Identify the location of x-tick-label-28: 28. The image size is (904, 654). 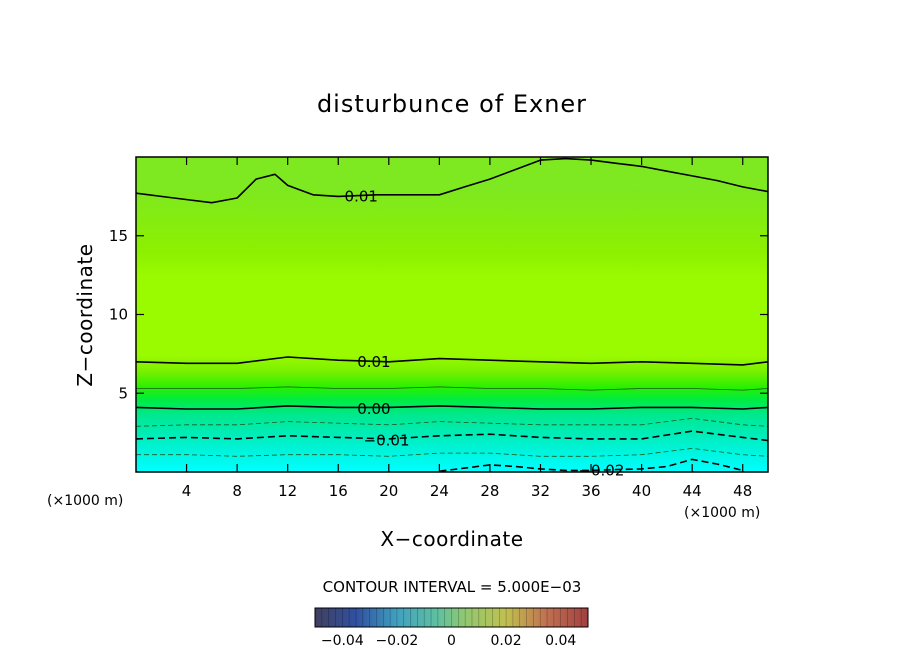
(489, 491).